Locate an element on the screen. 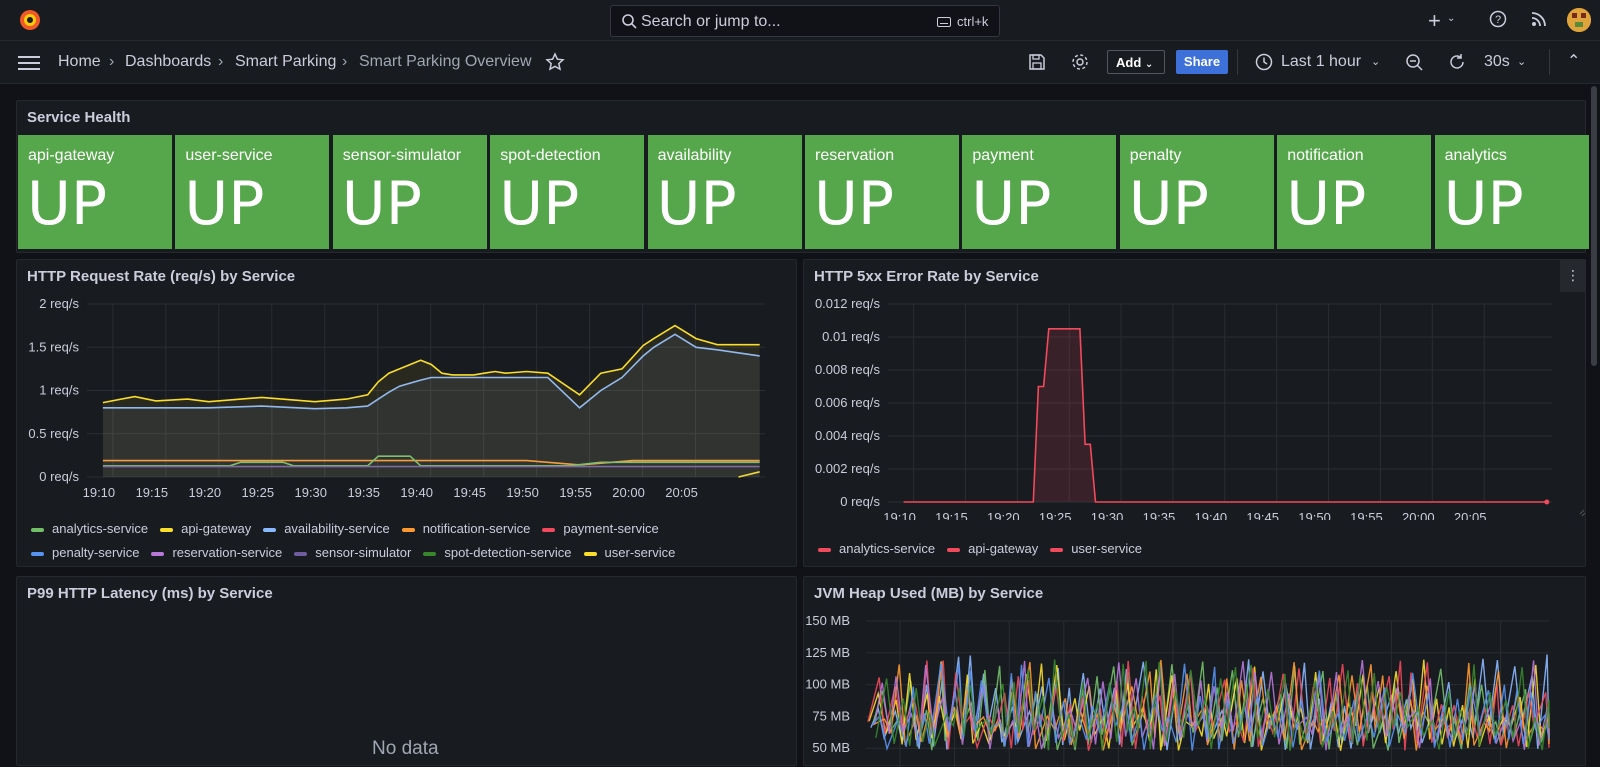  menu-icon is located at coordinates (29, 63).